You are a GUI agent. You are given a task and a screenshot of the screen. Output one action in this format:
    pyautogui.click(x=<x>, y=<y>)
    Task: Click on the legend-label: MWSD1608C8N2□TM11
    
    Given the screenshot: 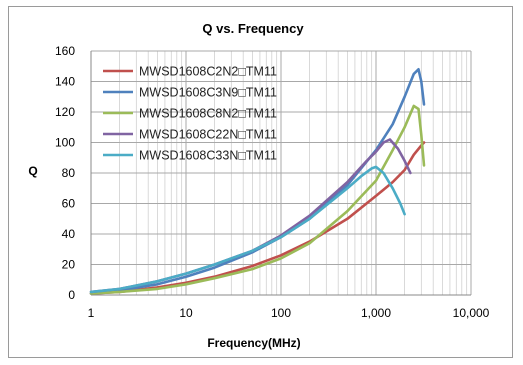 What is the action you would take?
    pyautogui.click(x=208, y=114)
    